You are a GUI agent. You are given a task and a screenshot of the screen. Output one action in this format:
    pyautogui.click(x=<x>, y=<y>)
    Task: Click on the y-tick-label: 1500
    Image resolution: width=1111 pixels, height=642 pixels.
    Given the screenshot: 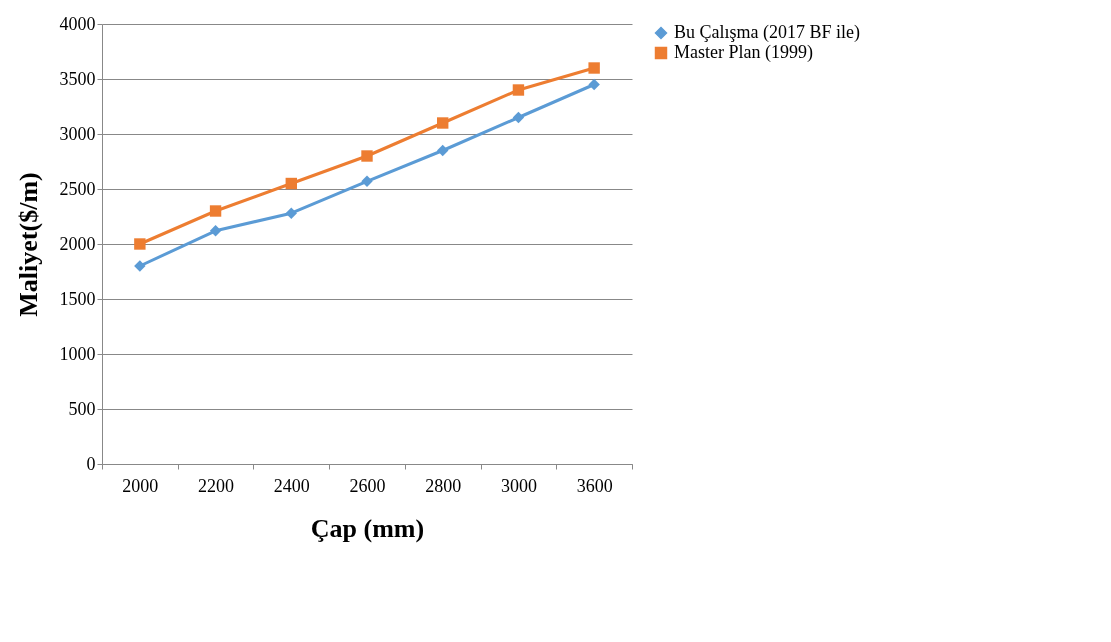 What is the action you would take?
    pyautogui.click(x=77, y=298)
    